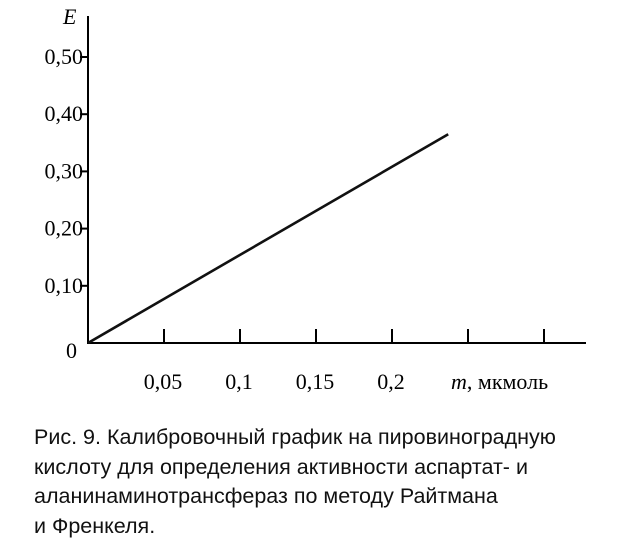 This screenshot has width=644, height=542. I want to click on x-tick-label: 0,1, so click(239, 381).